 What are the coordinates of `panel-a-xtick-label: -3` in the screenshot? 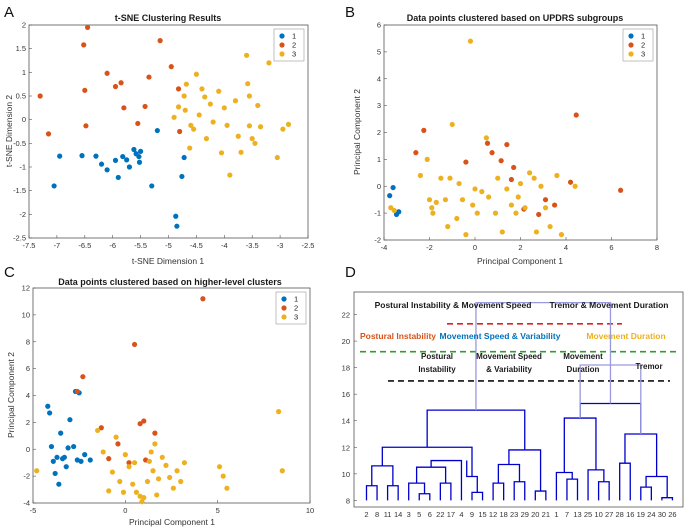 It's located at (280, 245).